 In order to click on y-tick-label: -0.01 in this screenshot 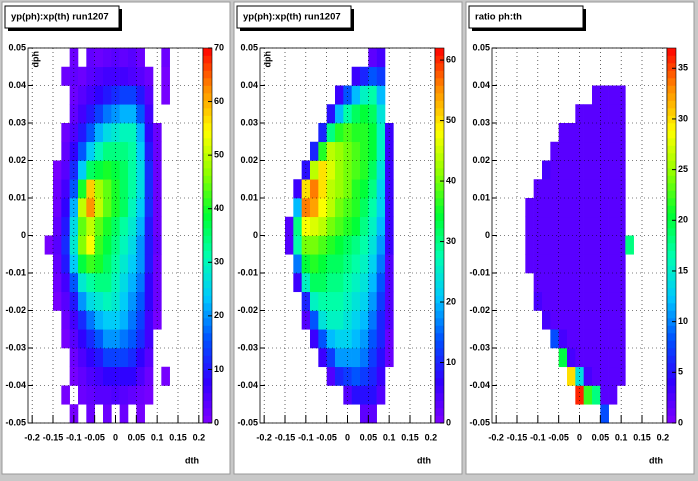, I will do `click(247, 272)`.